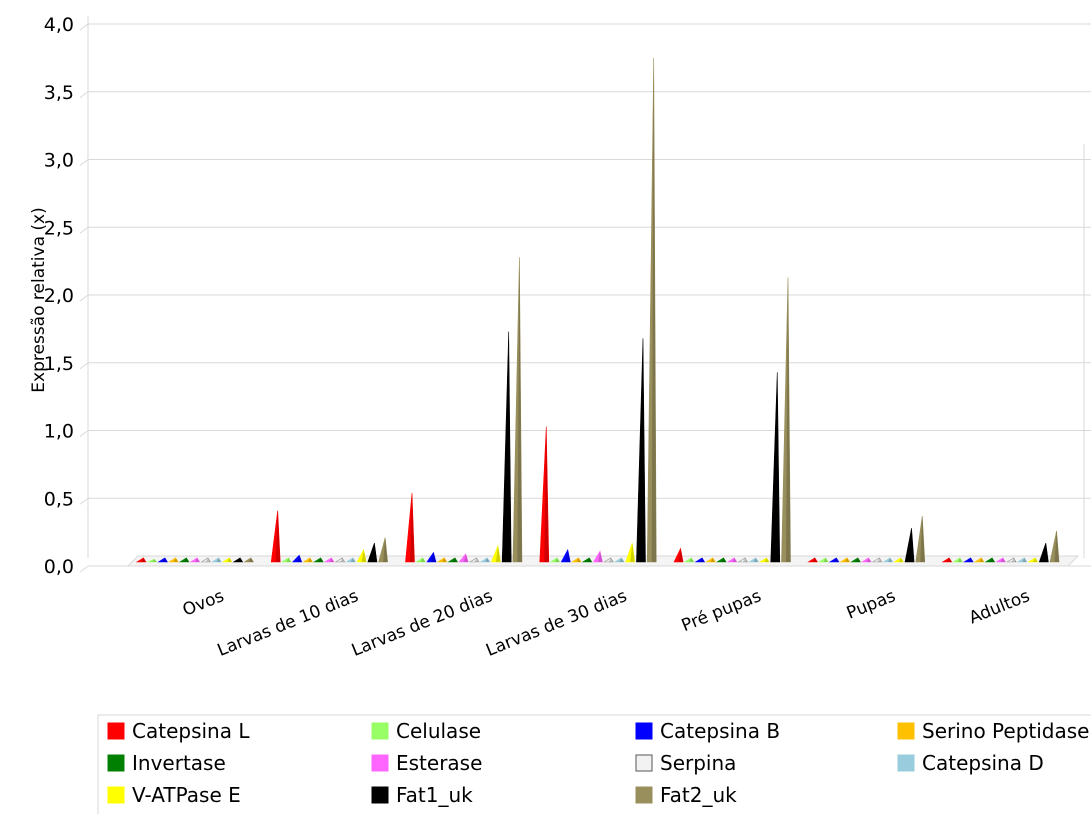 This screenshot has width=1091, height=814. Describe the element at coordinates (698, 763) in the screenshot. I see `legend-label: Serpina` at that location.